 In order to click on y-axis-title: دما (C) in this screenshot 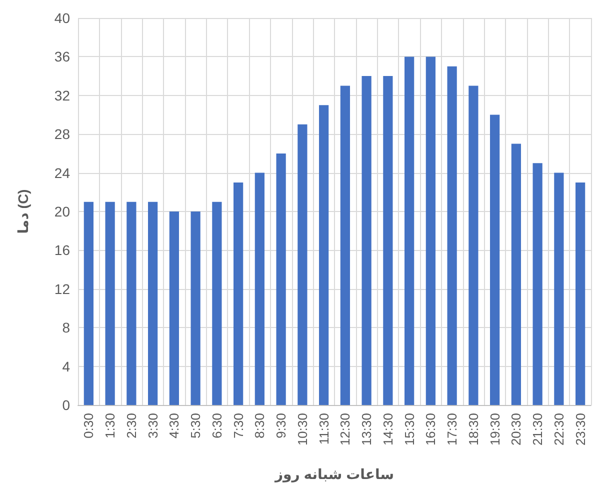, I will do `click(23, 211)`.